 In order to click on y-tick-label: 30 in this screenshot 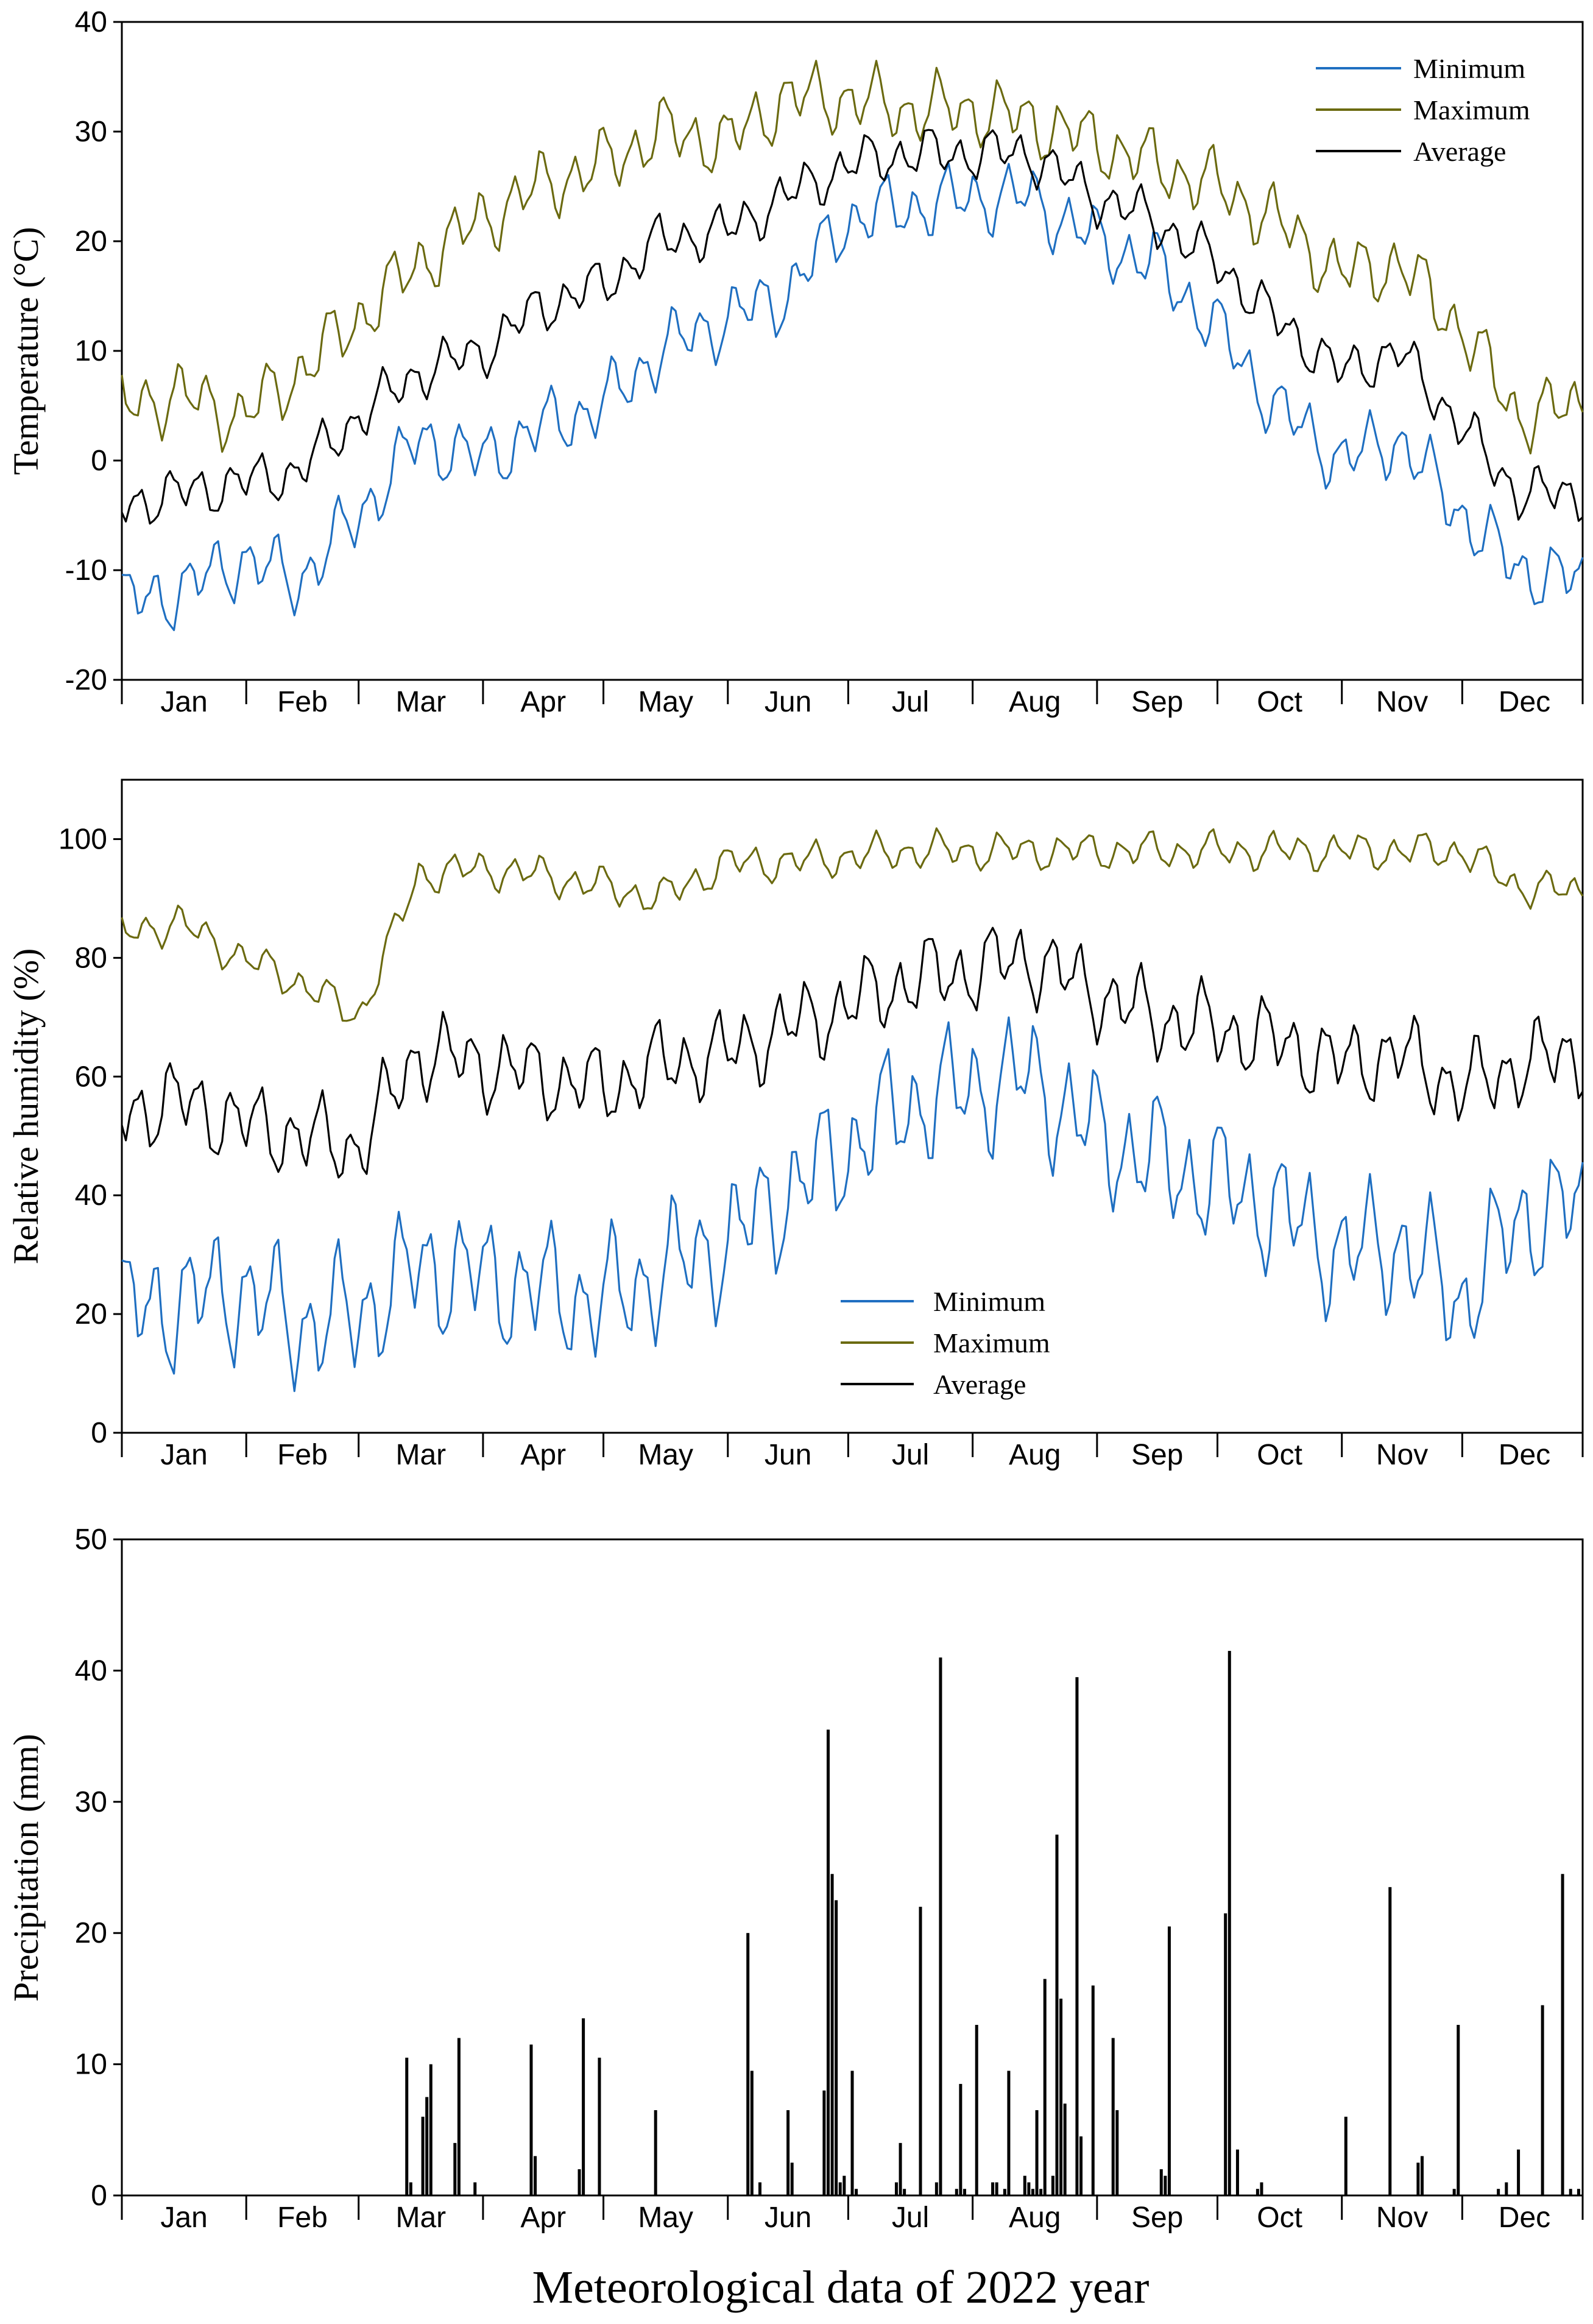, I will do `click(91, 1802)`.